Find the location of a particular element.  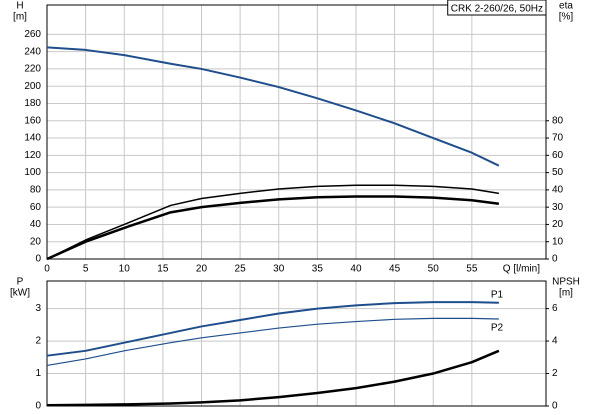

y-tick-label: 3 is located at coordinates (38, 308).